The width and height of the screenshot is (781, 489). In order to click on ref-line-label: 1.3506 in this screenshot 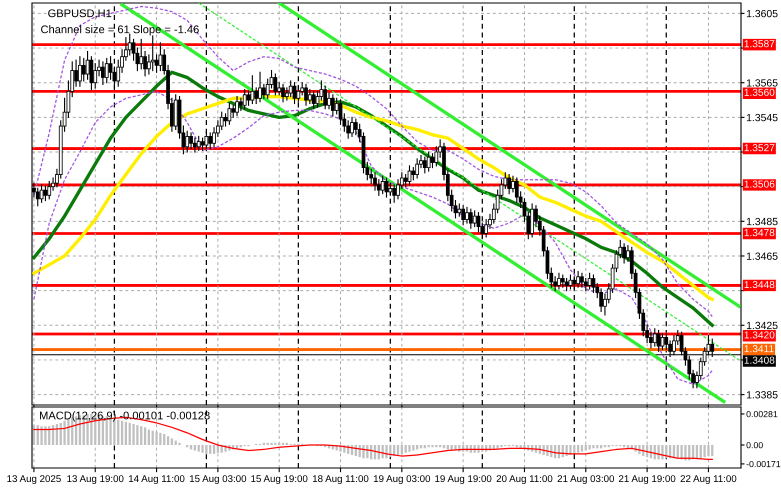, I will do `click(759, 184)`.